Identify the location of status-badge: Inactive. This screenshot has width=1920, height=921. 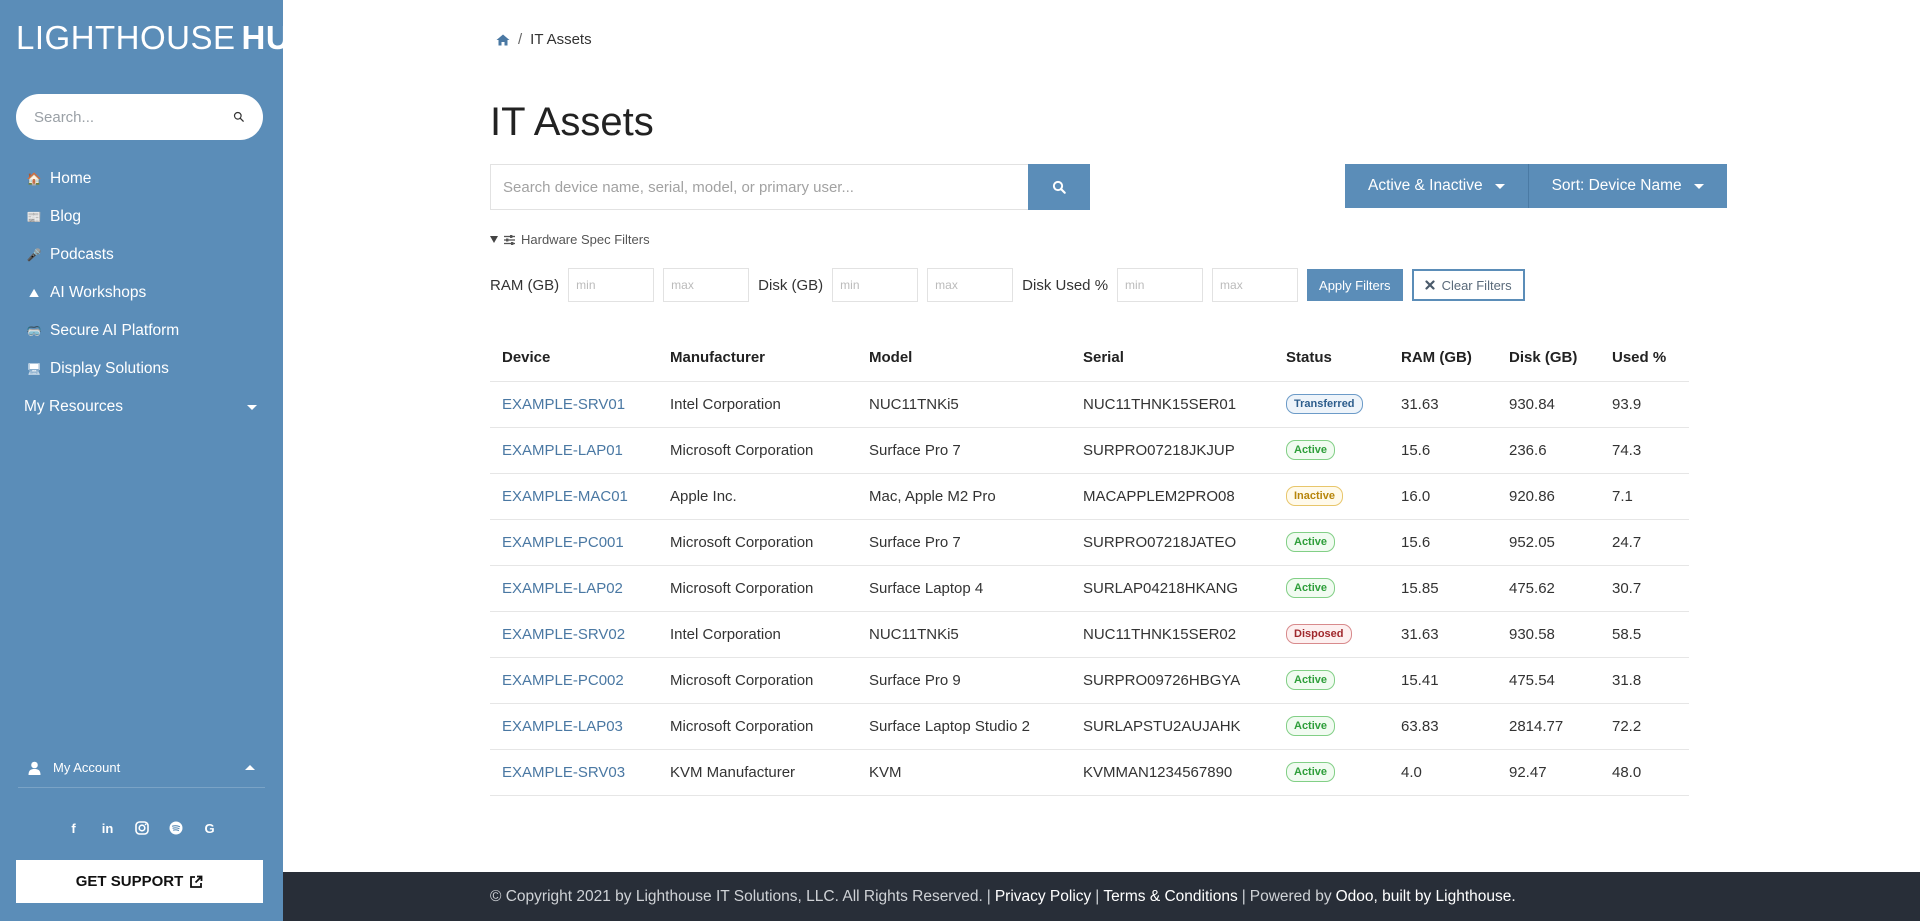
(1314, 496).